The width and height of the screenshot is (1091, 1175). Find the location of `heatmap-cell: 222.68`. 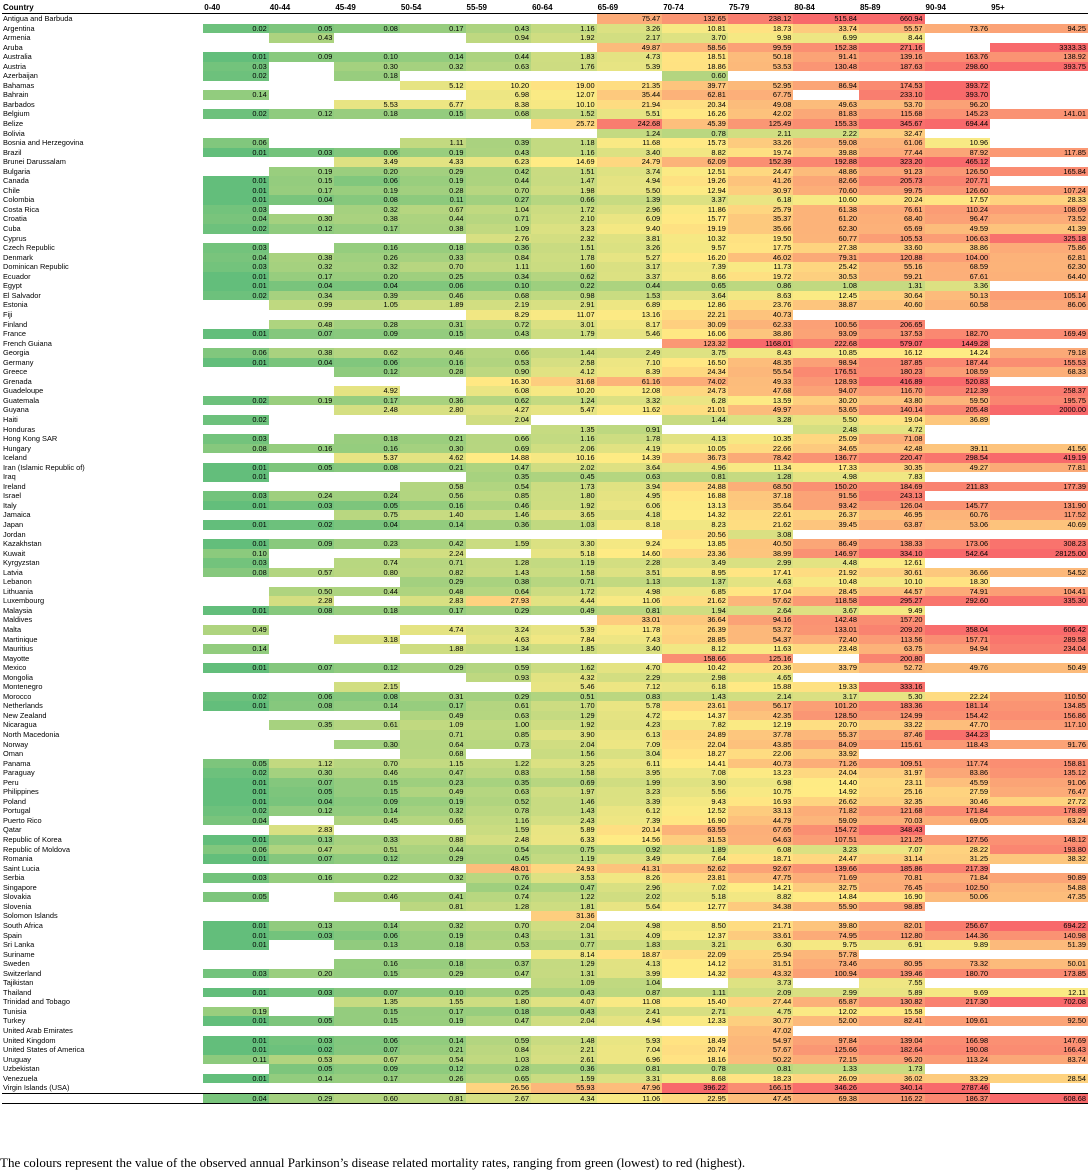

heatmap-cell: 222.68 is located at coordinates (826, 343).